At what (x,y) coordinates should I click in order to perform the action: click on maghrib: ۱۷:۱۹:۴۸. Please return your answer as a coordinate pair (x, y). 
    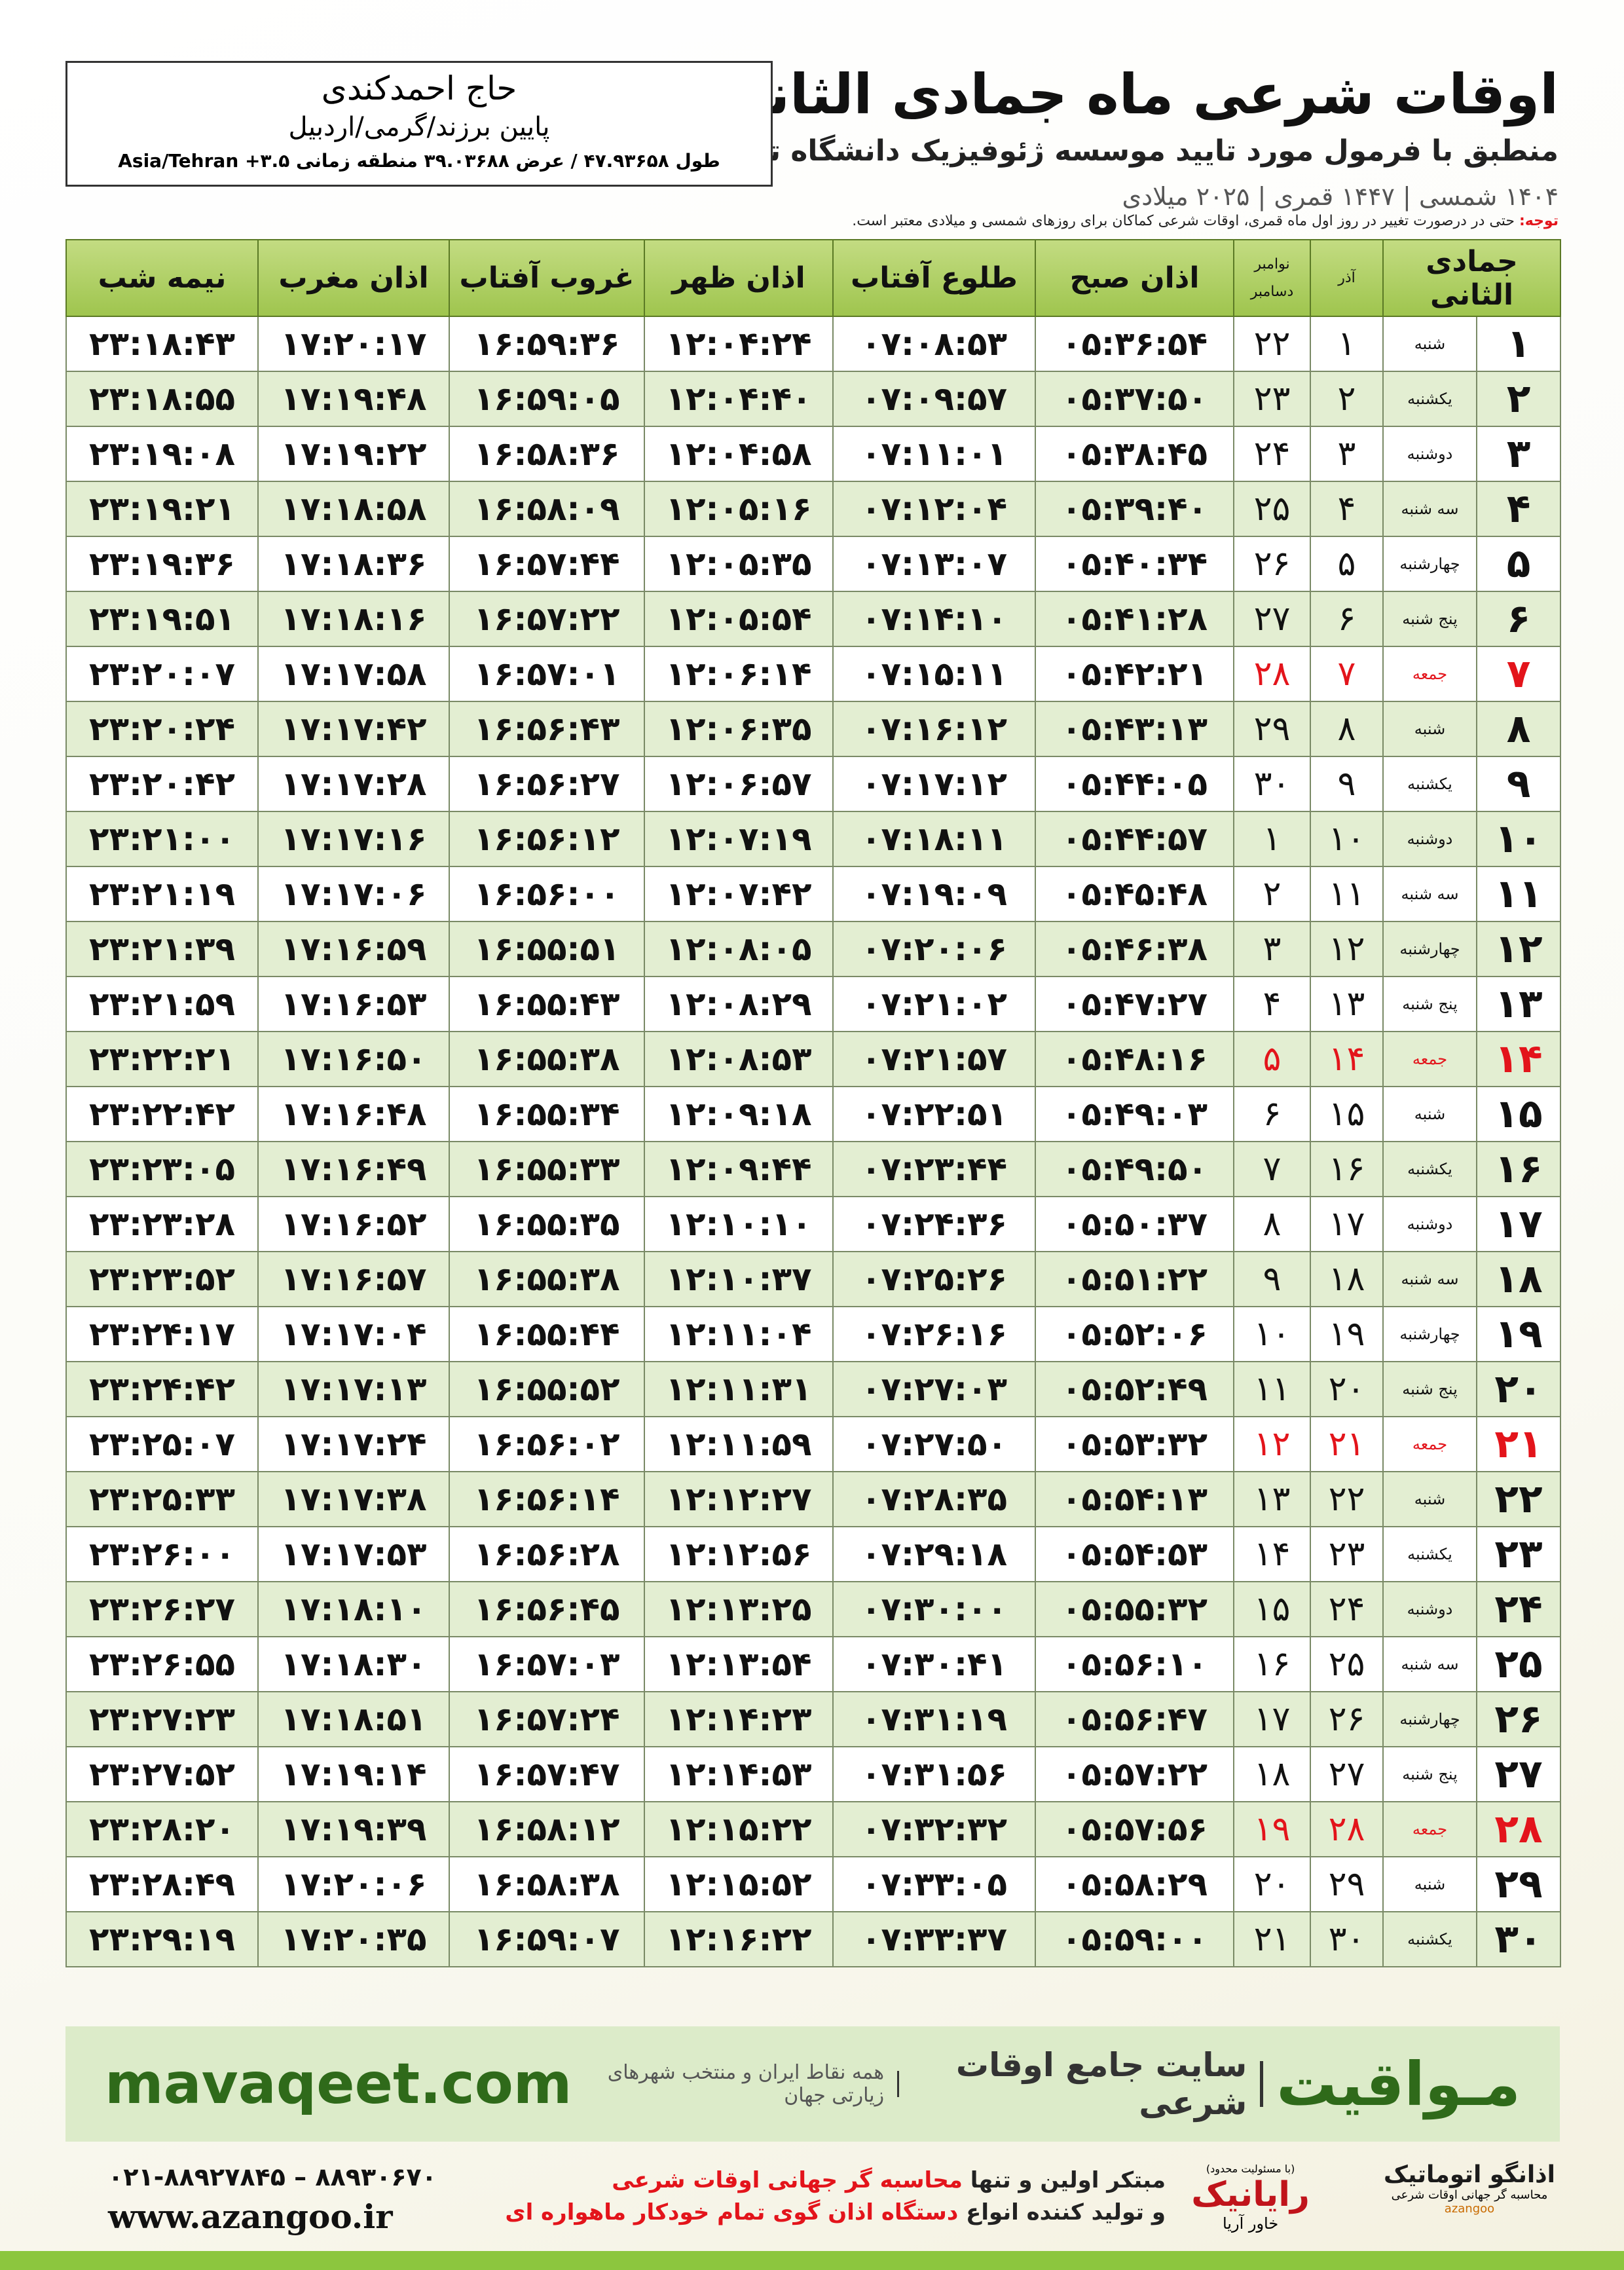
    Looking at the image, I should click on (353, 399).